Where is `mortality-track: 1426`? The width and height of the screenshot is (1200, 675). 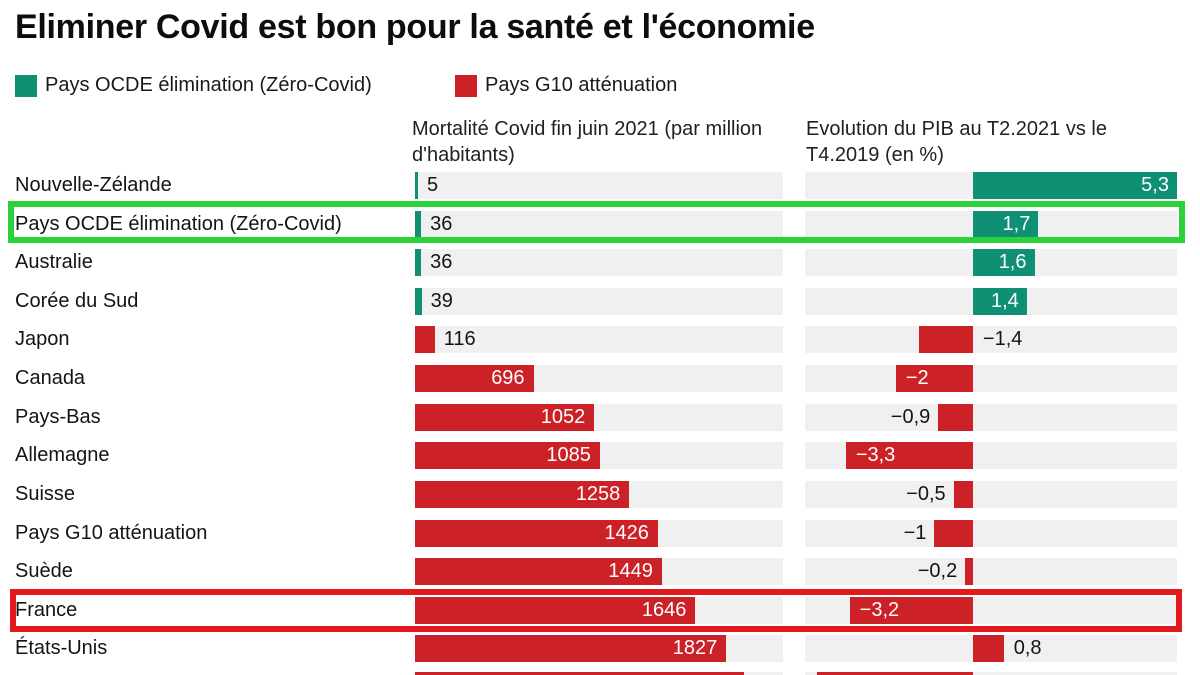 mortality-track: 1426 is located at coordinates (599, 533).